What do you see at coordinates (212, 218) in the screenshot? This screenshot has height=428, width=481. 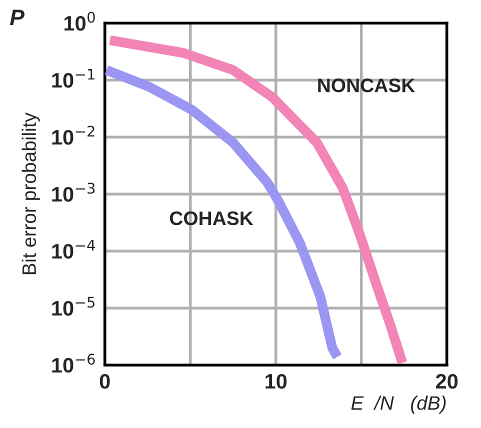 I see `series-label: COHASK` at bounding box center [212, 218].